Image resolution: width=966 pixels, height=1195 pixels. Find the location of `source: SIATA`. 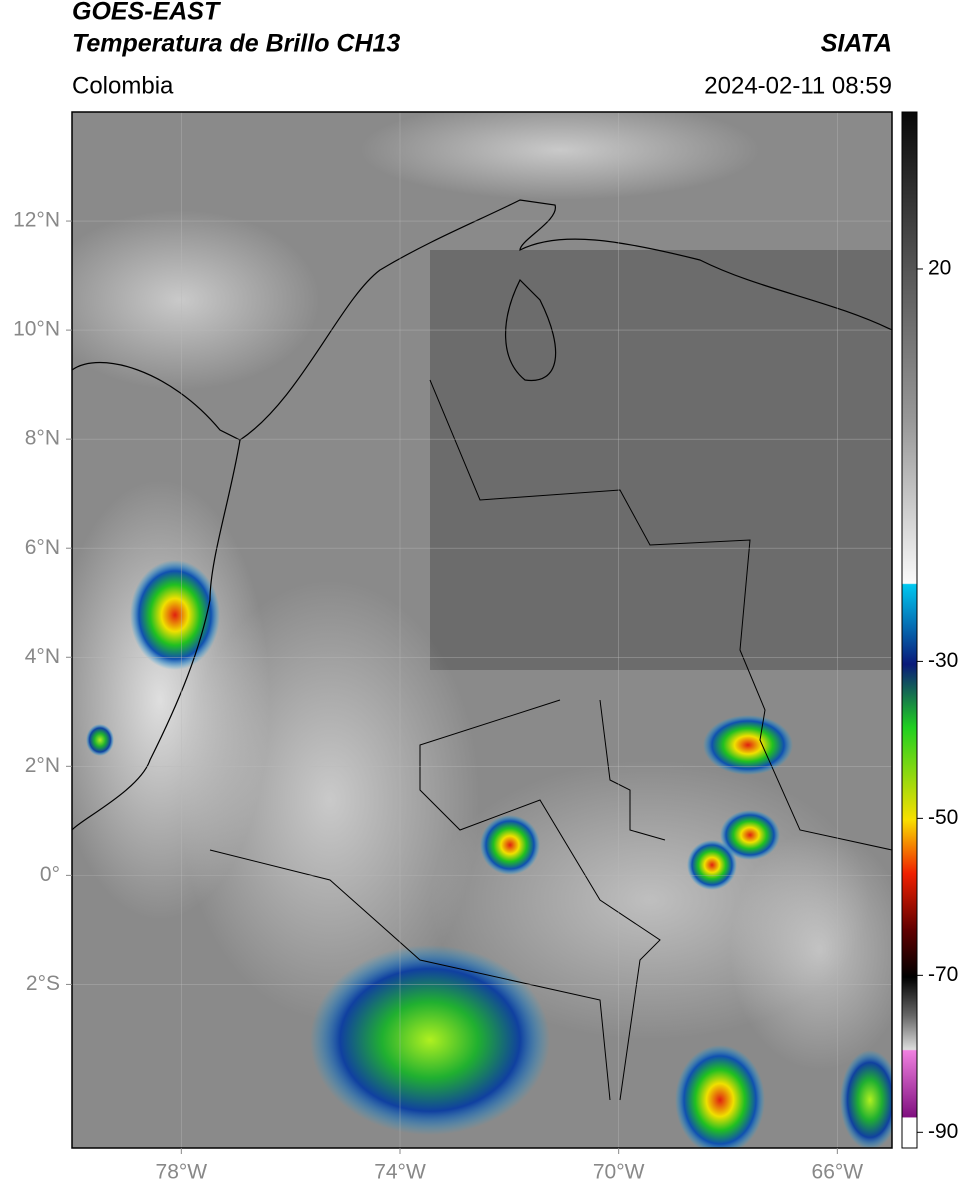

source: SIATA is located at coordinates (856, 44).